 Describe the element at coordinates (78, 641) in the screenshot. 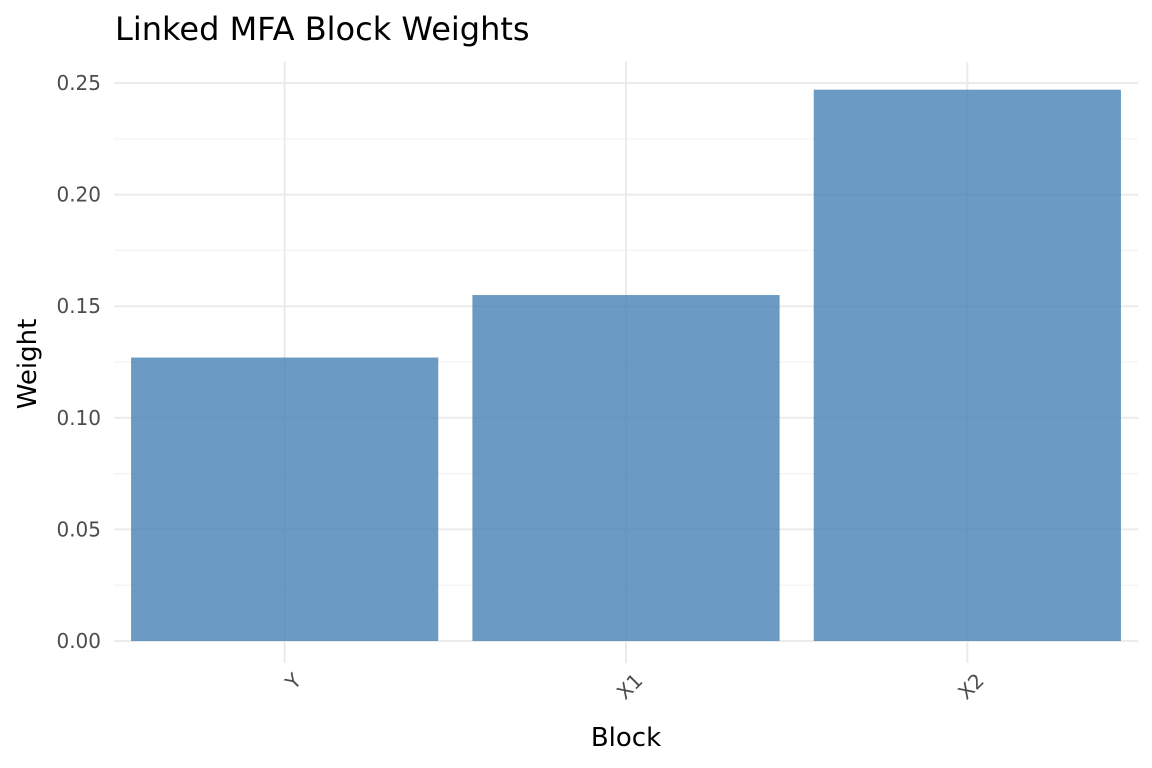

I see `y-tick-label: 0.00` at that location.